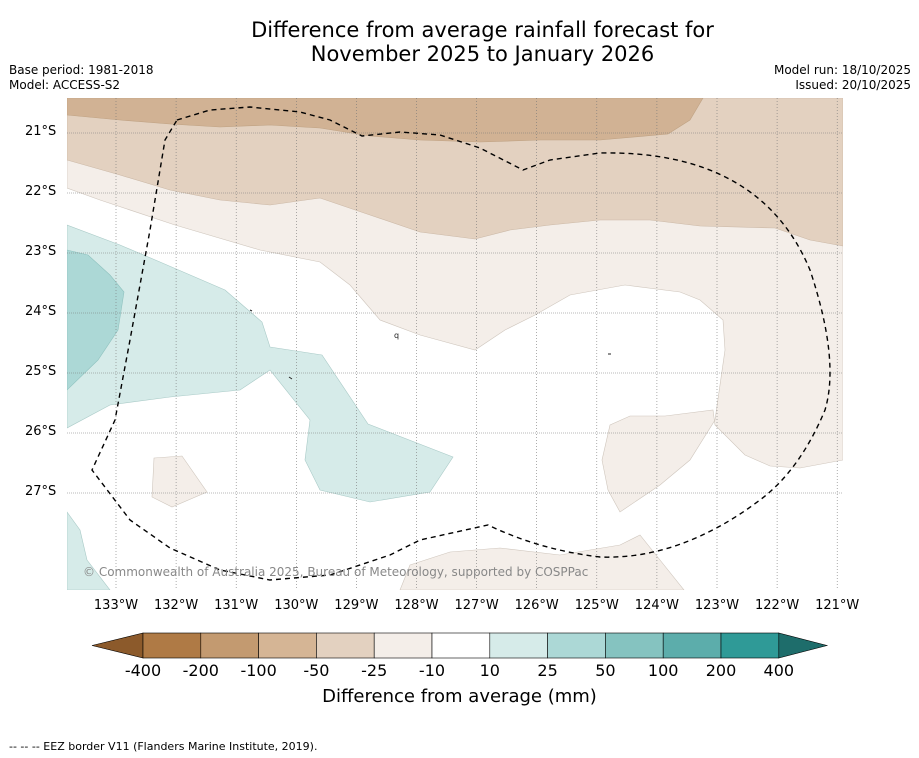 This screenshot has height=758, width=919. What do you see at coordinates (476, 605) in the screenshot?
I see `lon-label: 127°W` at bounding box center [476, 605].